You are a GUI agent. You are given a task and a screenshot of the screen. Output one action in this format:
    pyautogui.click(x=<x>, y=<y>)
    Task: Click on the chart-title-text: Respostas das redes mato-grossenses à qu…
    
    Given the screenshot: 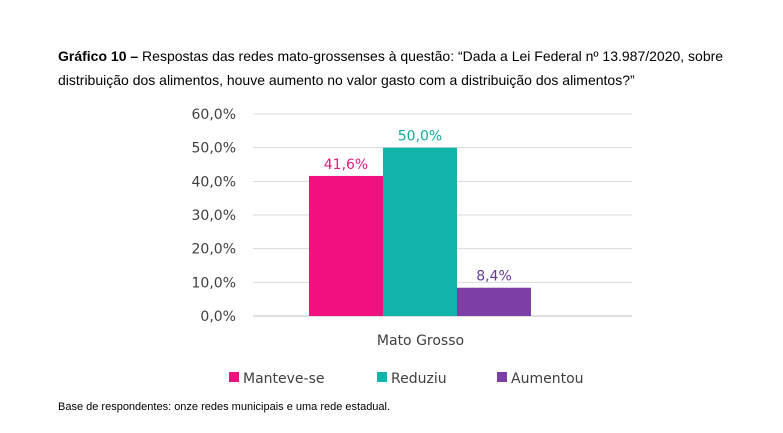 What is the action you would take?
    pyautogui.click(x=391, y=68)
    